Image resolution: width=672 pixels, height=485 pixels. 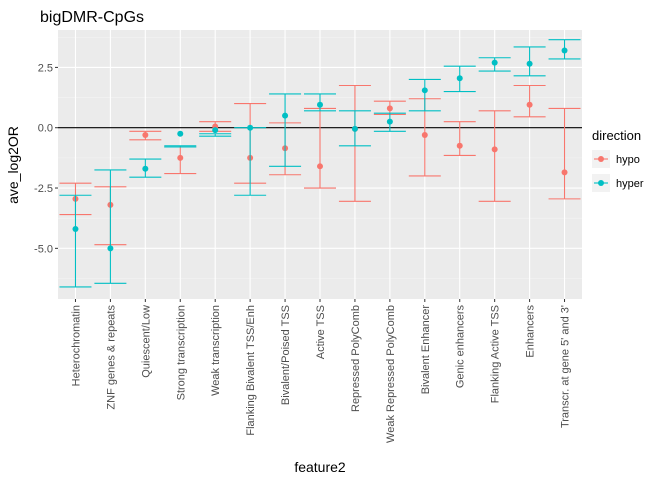 I want to click on y-tick-label: 2.5, so click(x=45, y=68).